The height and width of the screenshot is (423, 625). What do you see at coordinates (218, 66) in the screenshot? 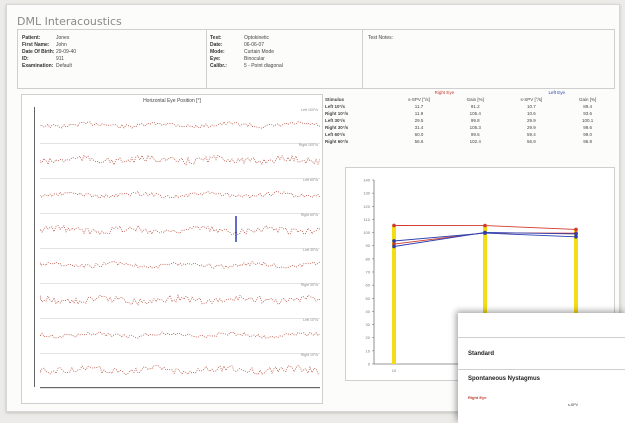
I see `test-key: Calibr.:` at bounding box center [218, 66].